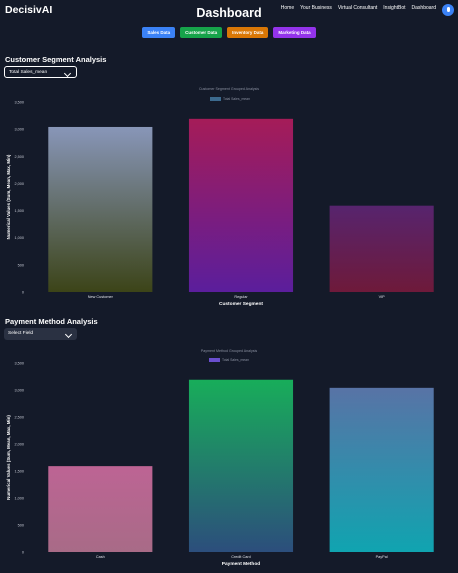  I want to click on x-tick-label: PayPal, so click(382, 557).